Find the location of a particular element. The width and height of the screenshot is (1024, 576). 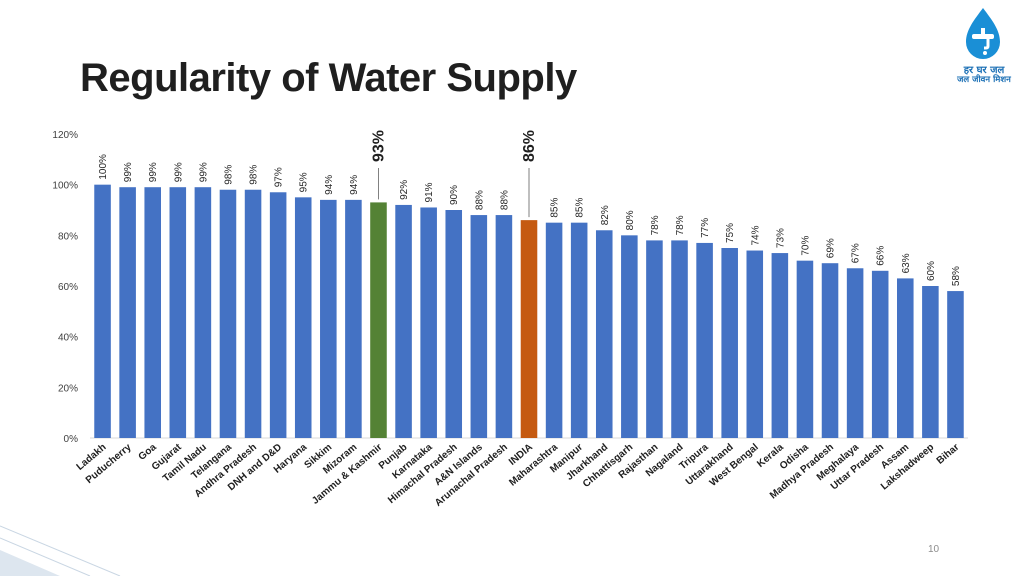

data-label: 75% is located at coordinates (730, 233).